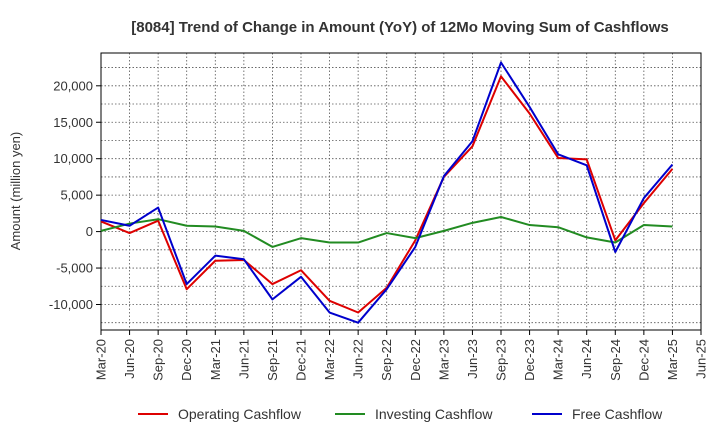 This screenshot has height=445, width=720. Describe the element at coordinates (615, 360) in the screenshot. I see `x-tick-label: Sep-24` at that location.